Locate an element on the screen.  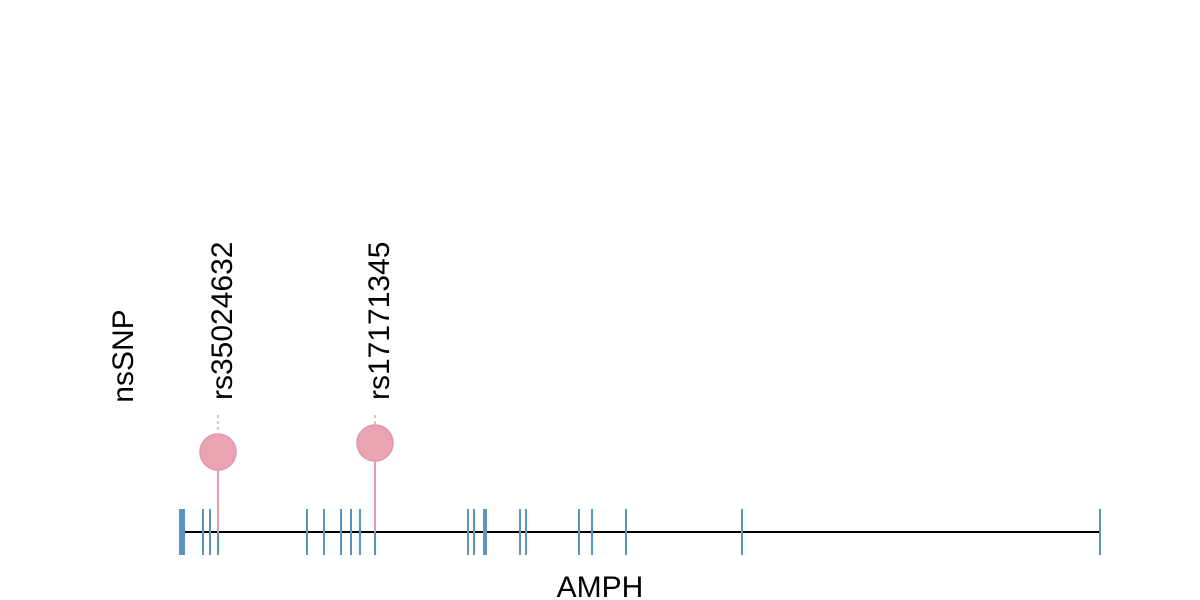
snp-lollipop: rs35024632 is located at coordinates (219, 387).